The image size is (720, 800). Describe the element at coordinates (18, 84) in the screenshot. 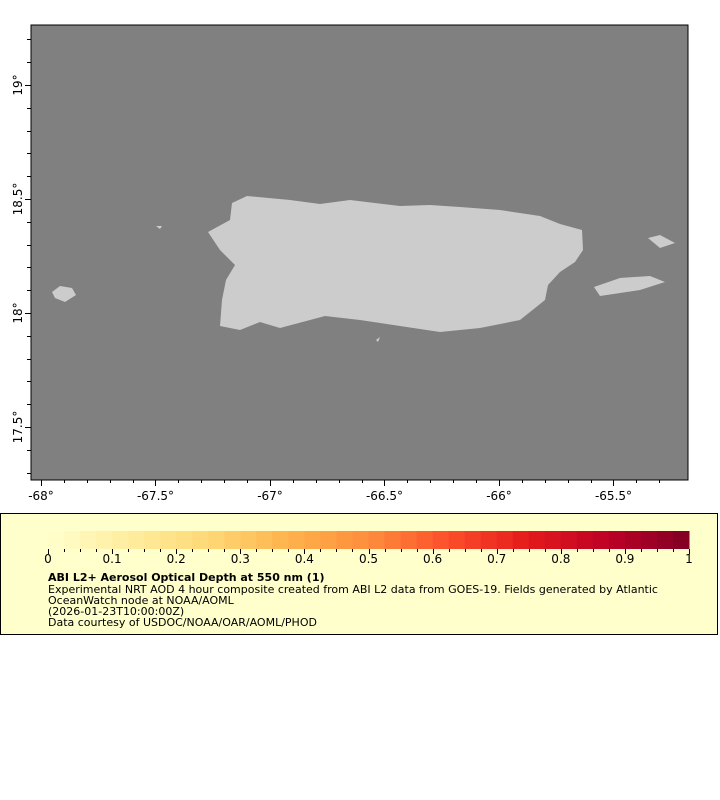

I see `lat-label: 19°` at that location.